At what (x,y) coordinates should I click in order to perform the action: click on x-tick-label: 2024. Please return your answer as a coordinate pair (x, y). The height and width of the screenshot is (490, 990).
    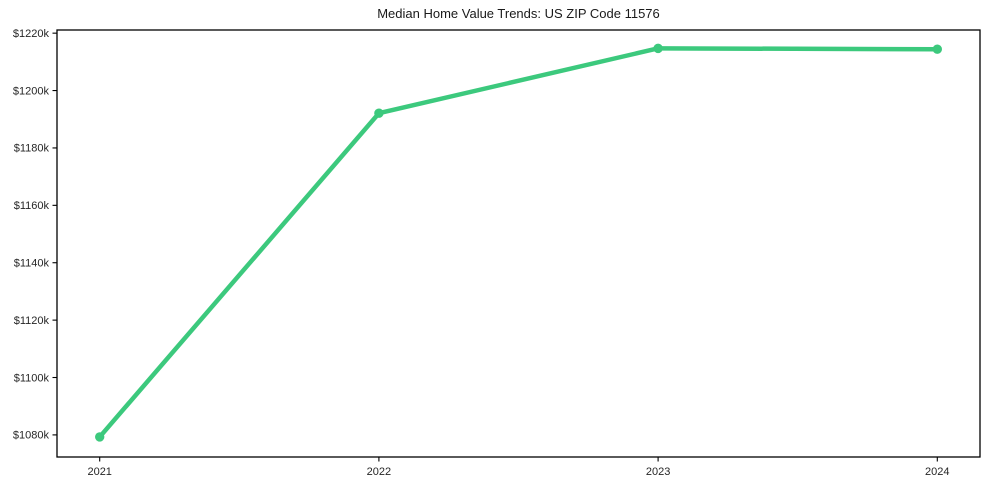
    Looking at the image, I should click on (937, 472).